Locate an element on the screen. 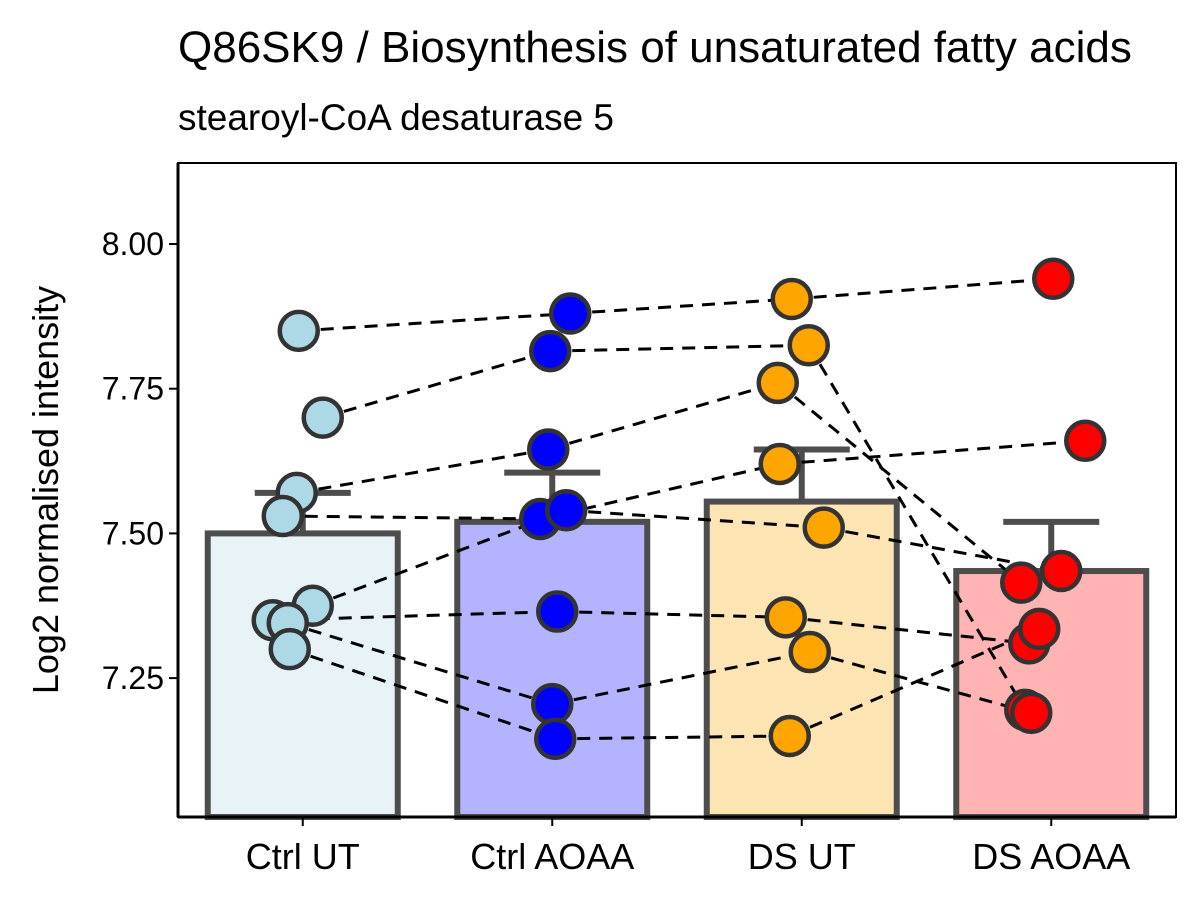 Image resolution: width=1200 pixels, height=900 pixels. x-tick-label: DS AOAA is located at coordinates (1051, 856).